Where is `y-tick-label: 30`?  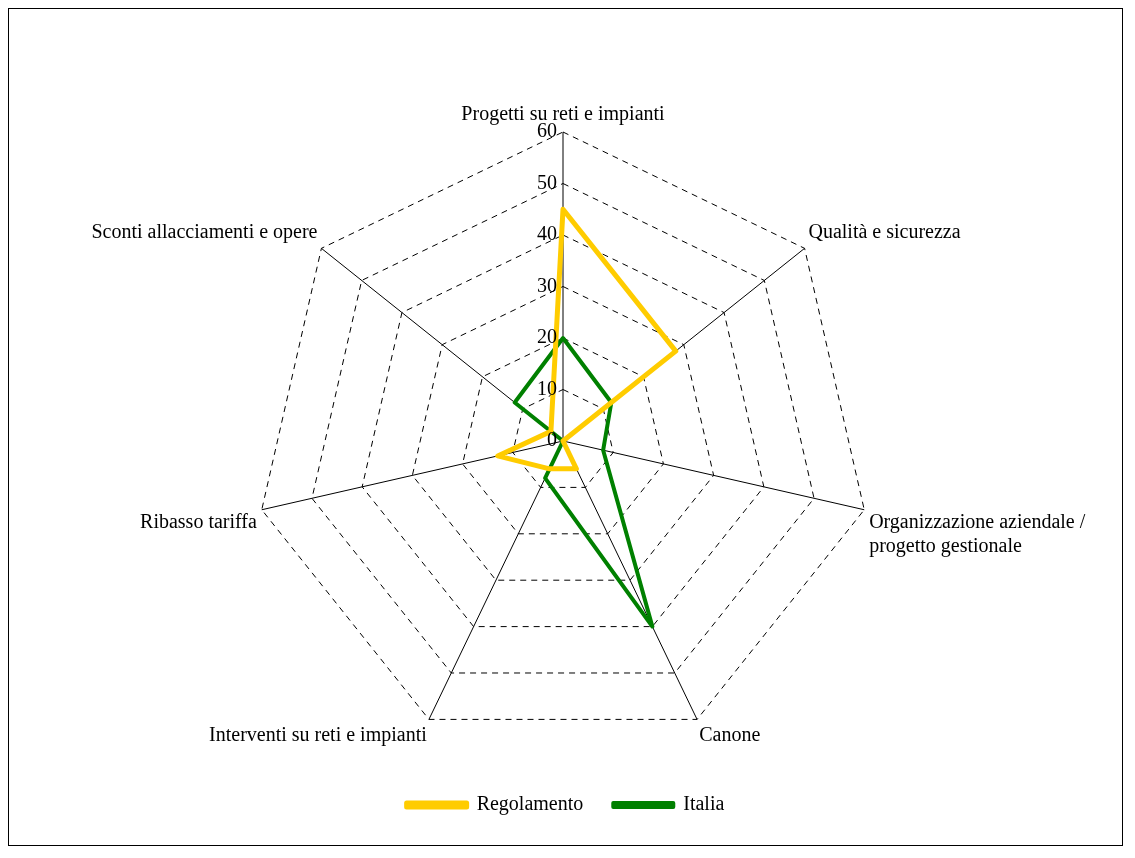 y-tick-label: 30 is located at coordinates (547, 284).